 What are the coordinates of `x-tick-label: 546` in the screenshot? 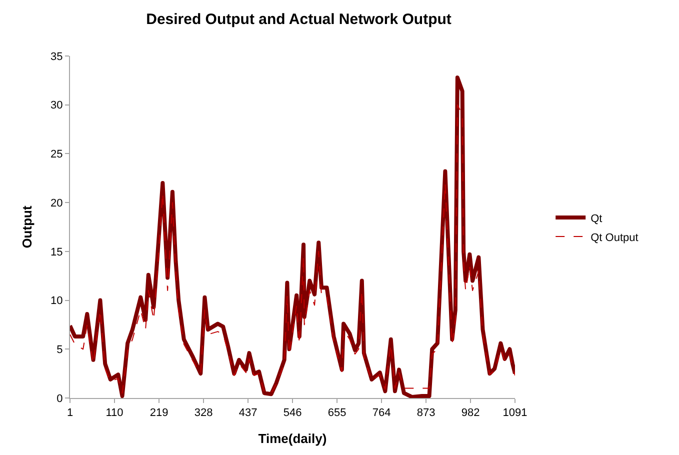 It's located at (292, 413).